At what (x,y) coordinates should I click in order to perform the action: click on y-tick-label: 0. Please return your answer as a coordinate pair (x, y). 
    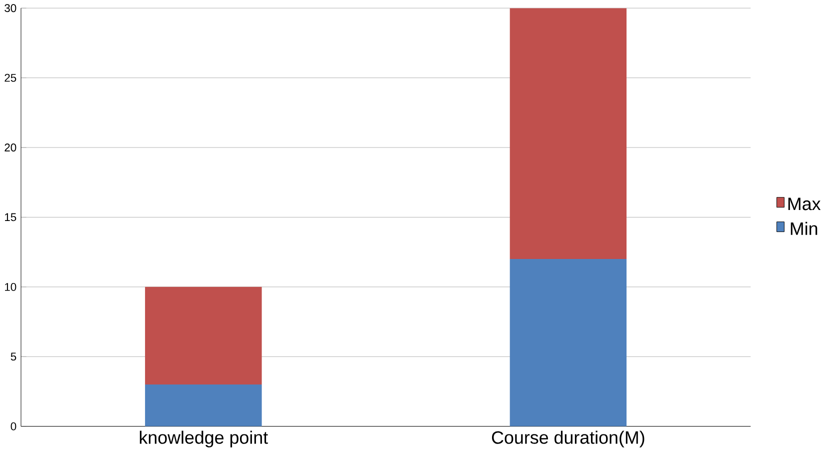
    Looking at the image, I should click on (13, 426).